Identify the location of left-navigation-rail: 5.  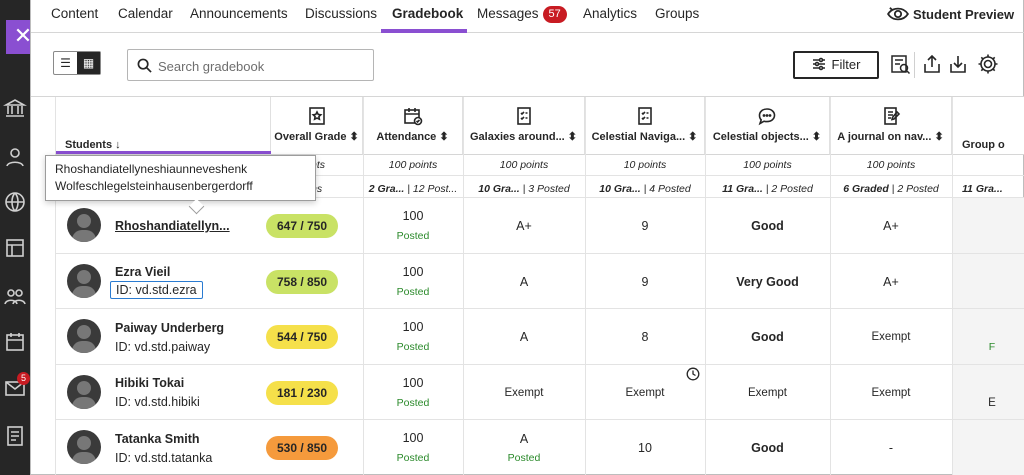
(15, 237).